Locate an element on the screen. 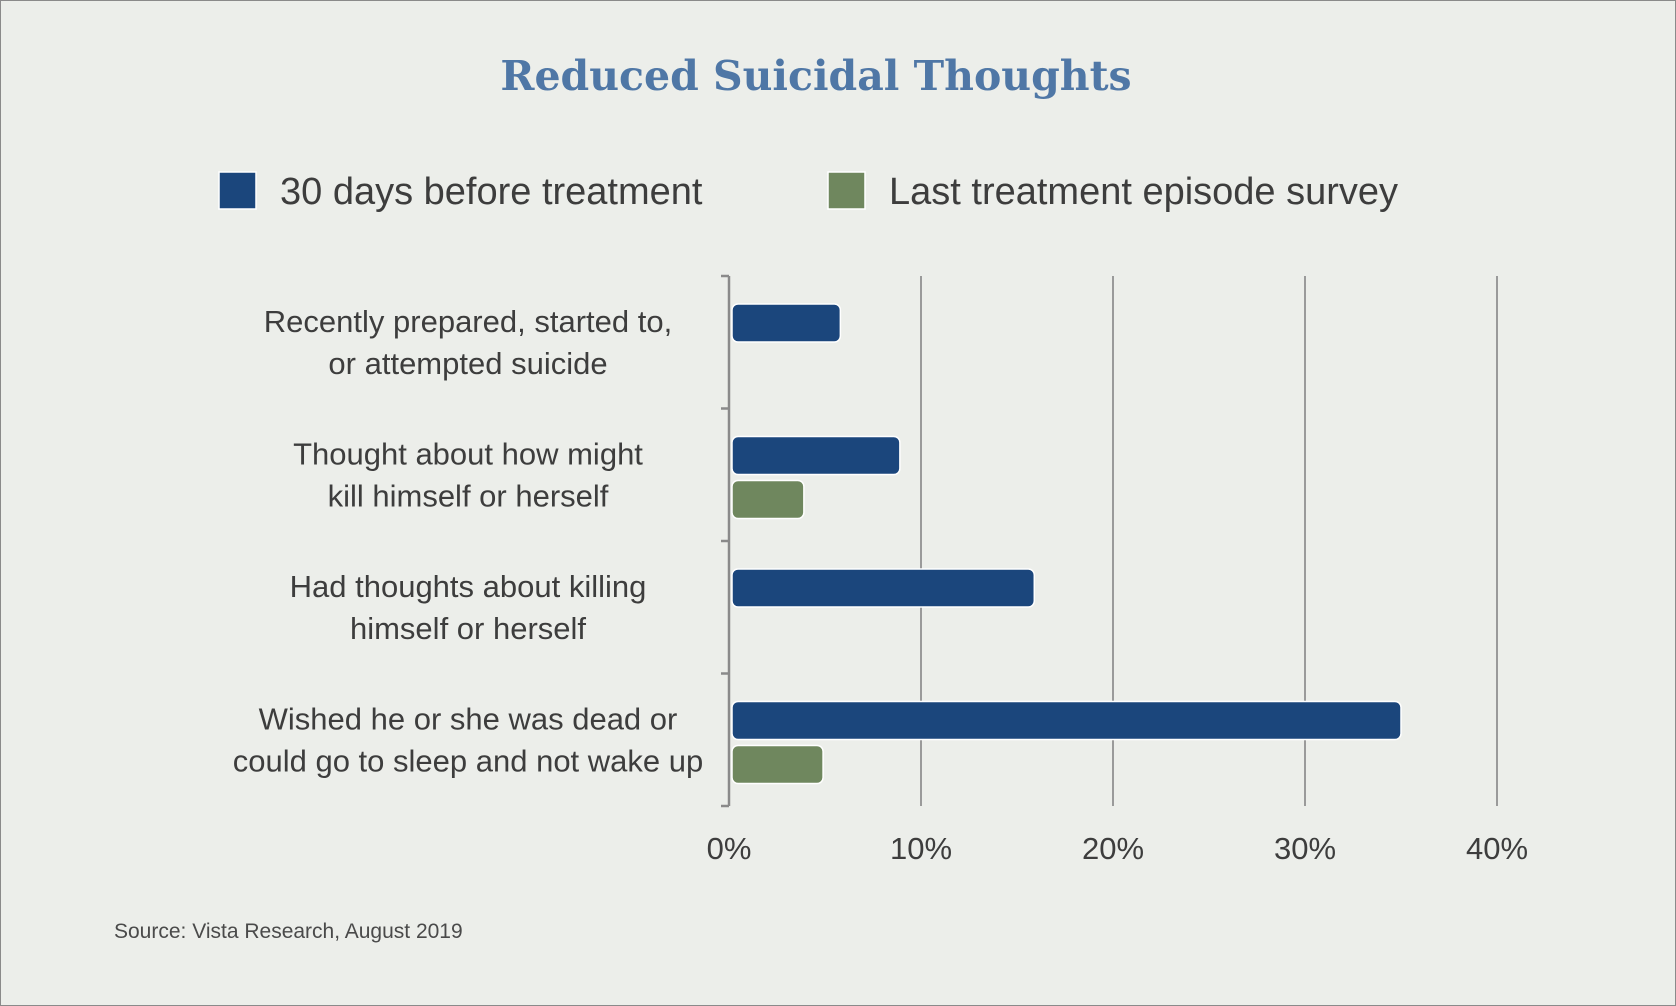 Image resolution: width=1676 pixels, height=1006 pixels. category-label: Had thoughts about killing is located at coordinates (468, 586).